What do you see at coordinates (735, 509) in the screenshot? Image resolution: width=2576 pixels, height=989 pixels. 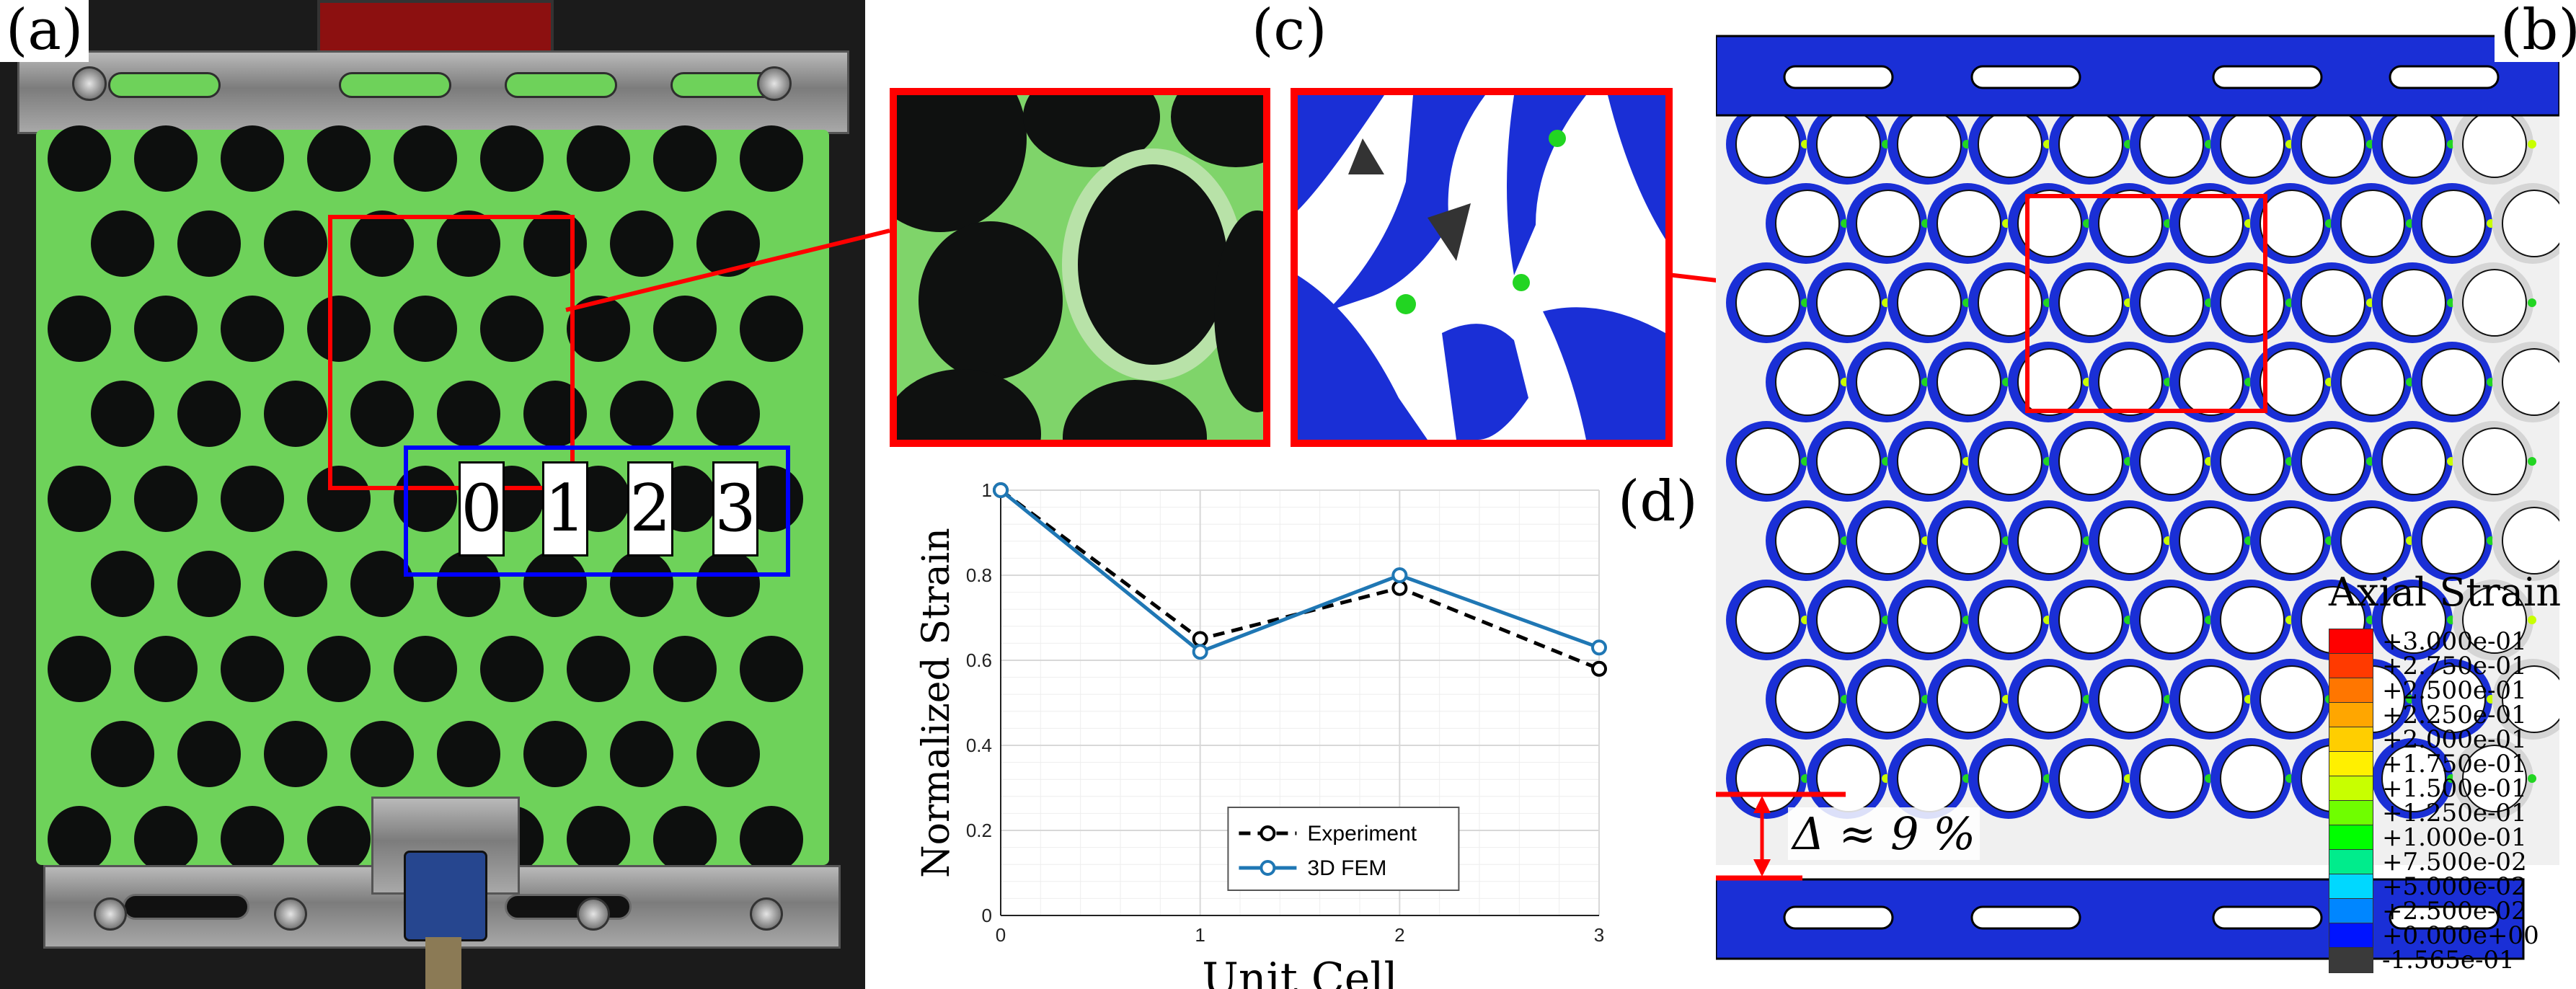 I see `unit-cell-label-3: 3` at bounding box center [735, 509].